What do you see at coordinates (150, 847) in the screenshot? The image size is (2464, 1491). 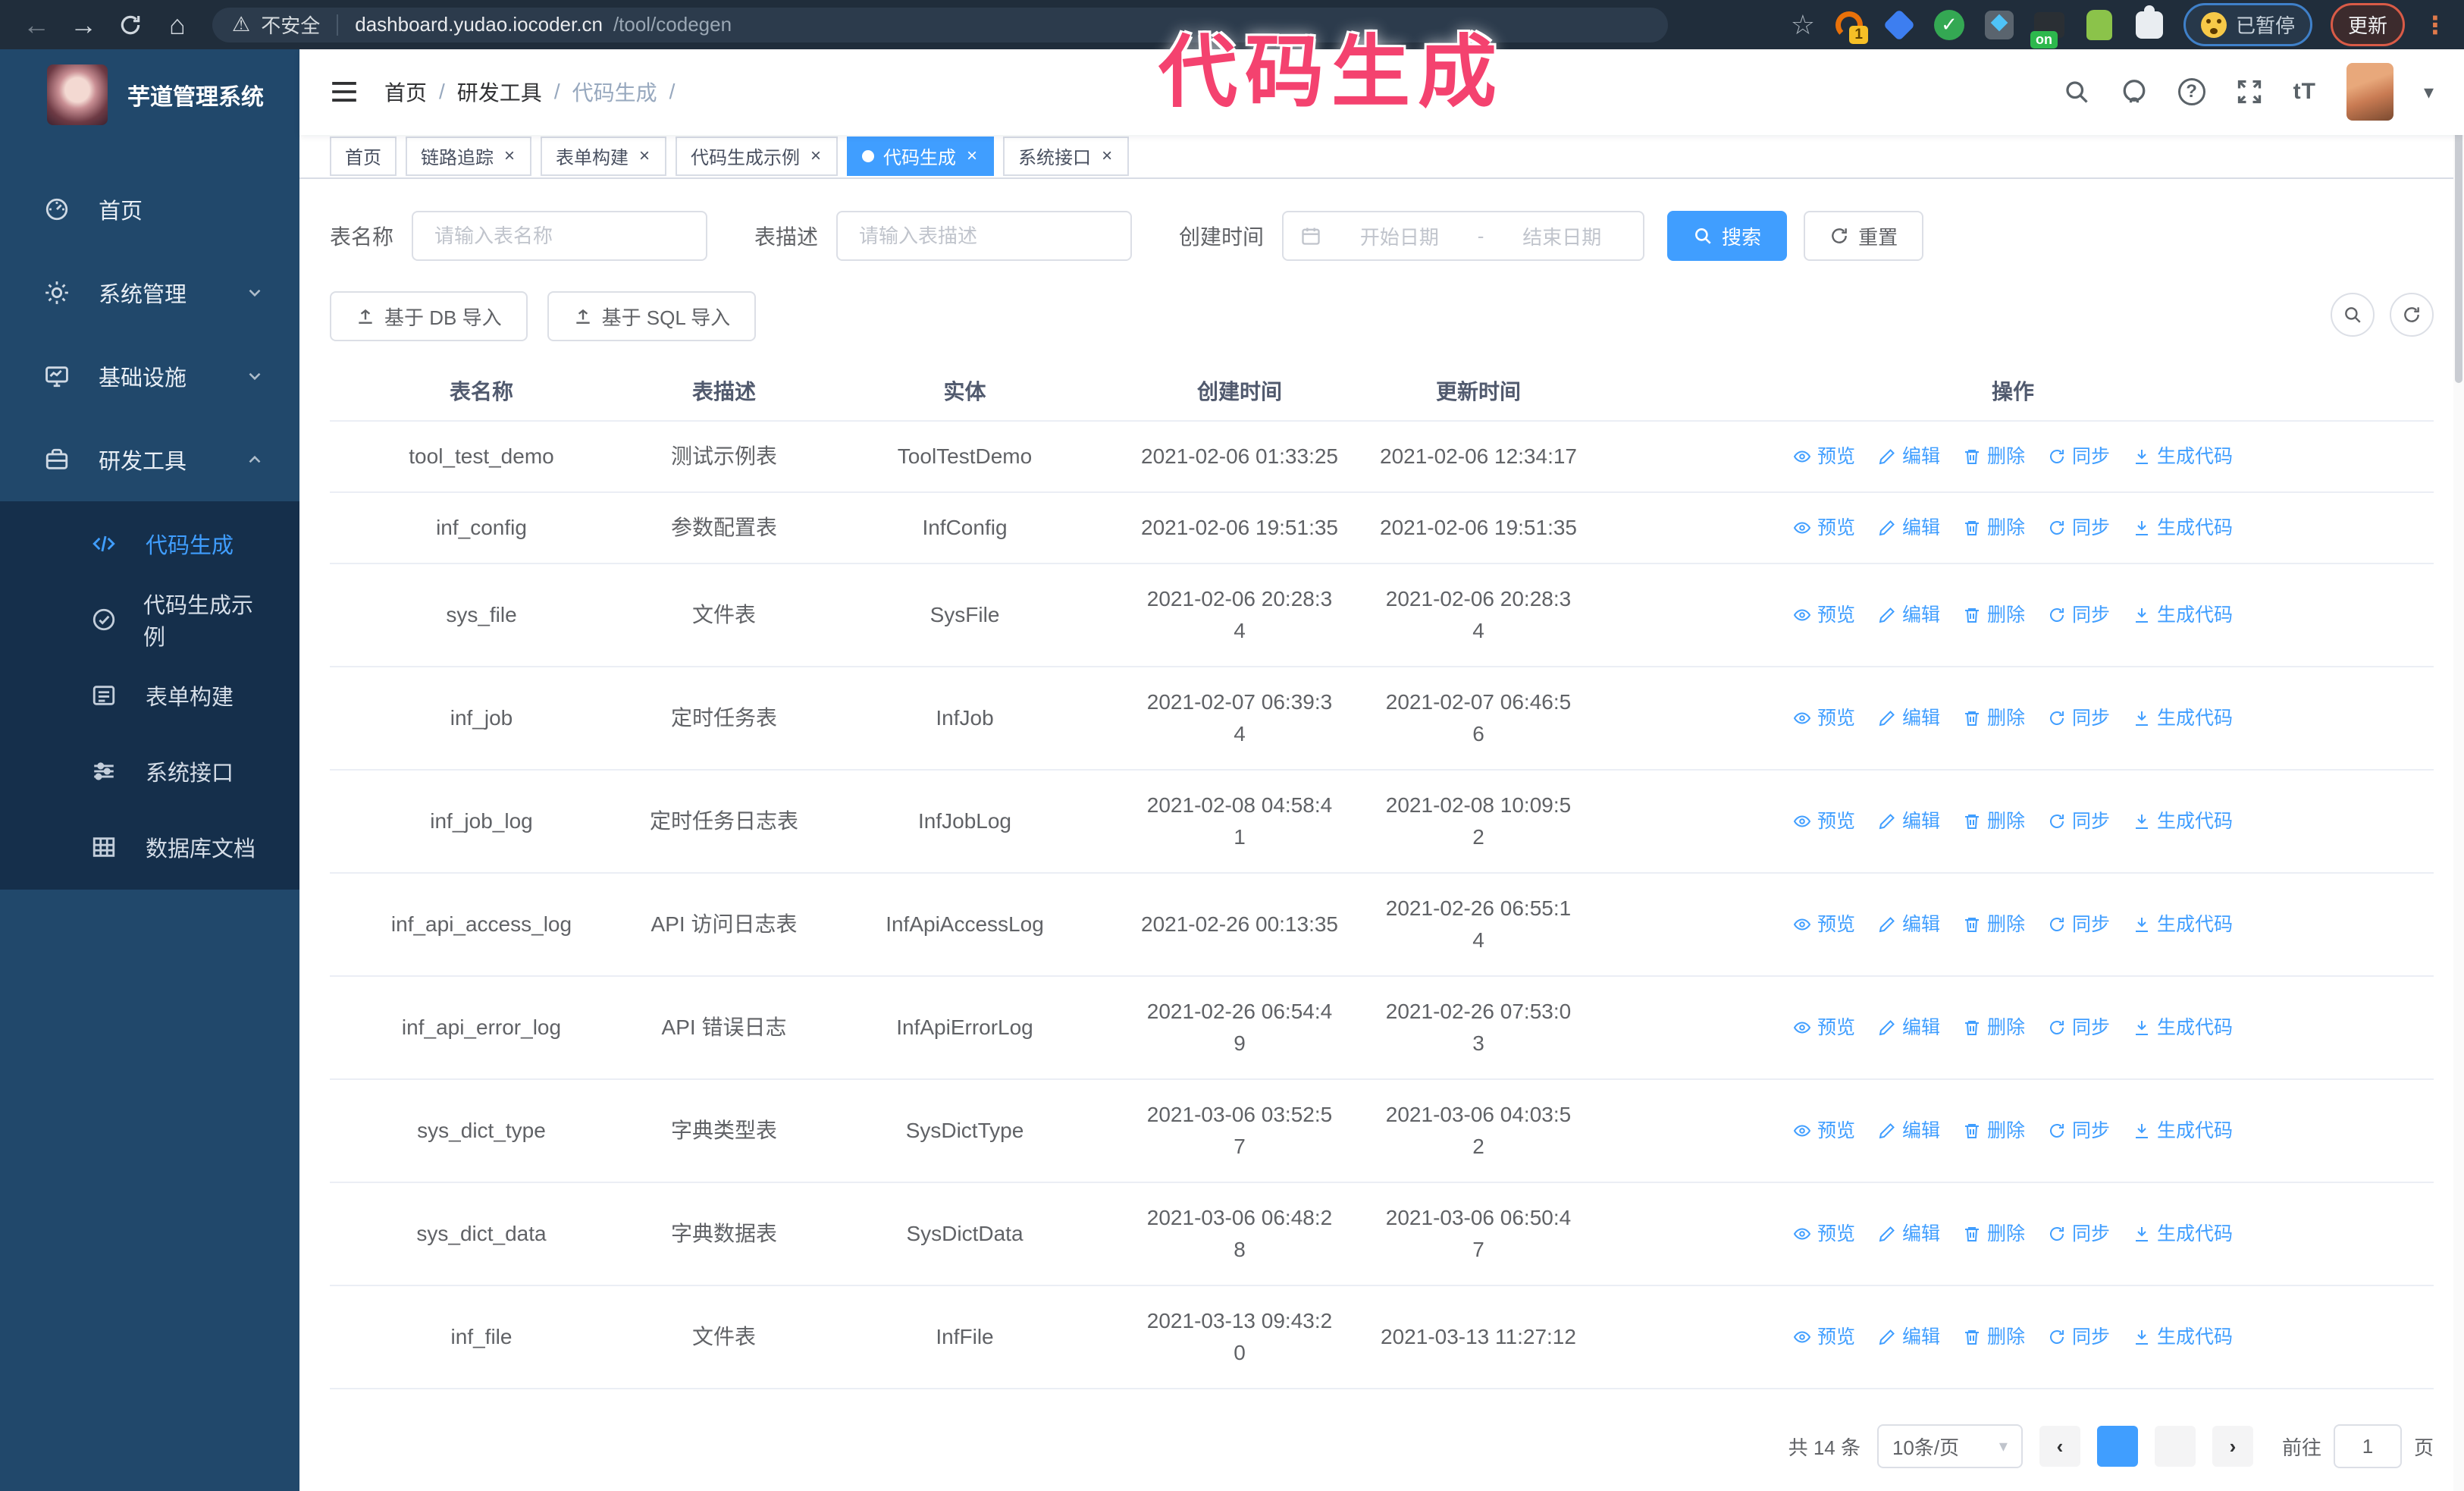 I see `sidebar-submenu-item: 数据库文档` at bounding box center [150, 847].